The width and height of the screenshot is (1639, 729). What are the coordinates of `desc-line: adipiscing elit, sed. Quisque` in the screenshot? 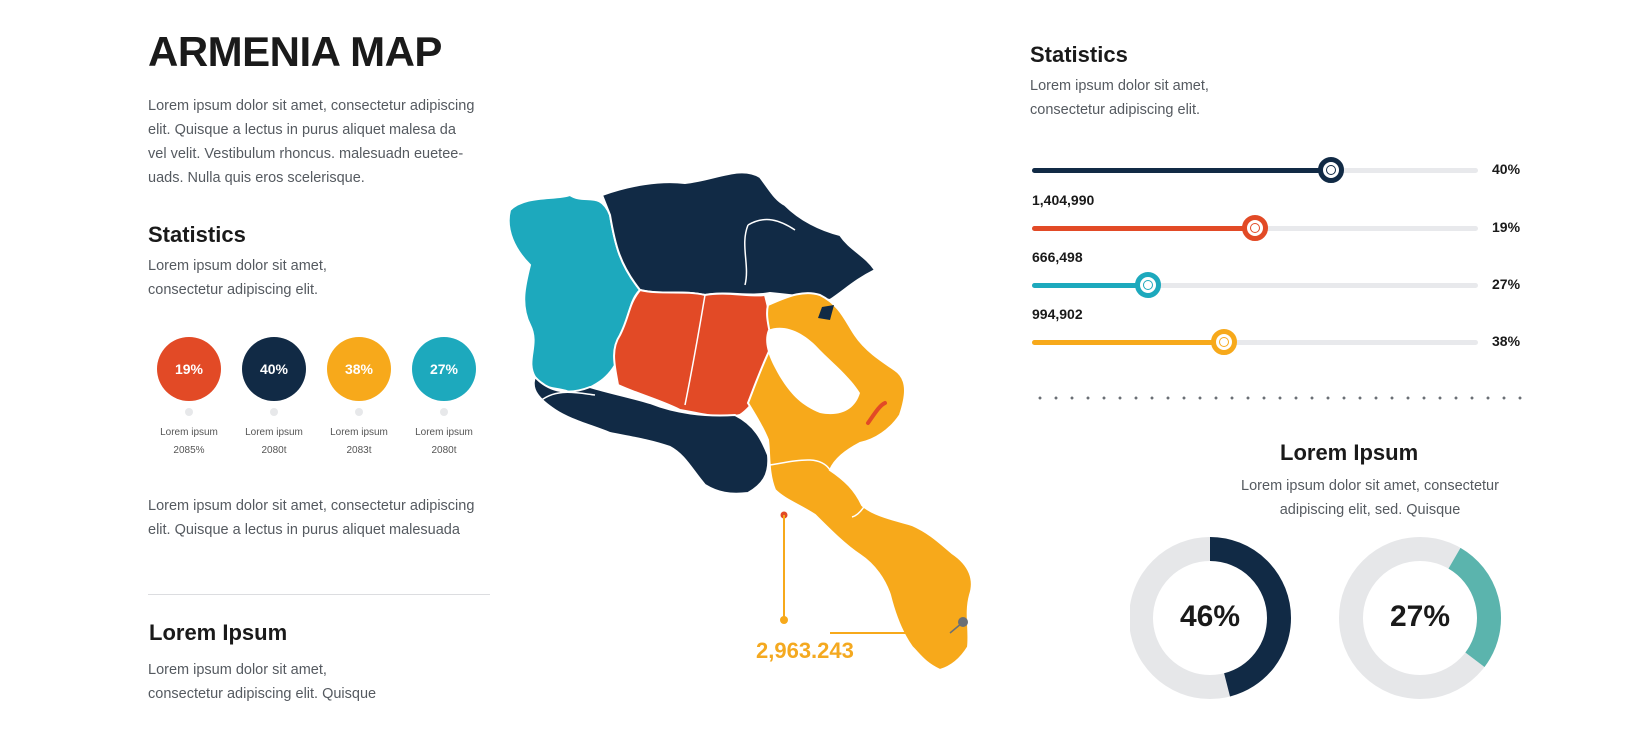 It's located at (1370, 510).